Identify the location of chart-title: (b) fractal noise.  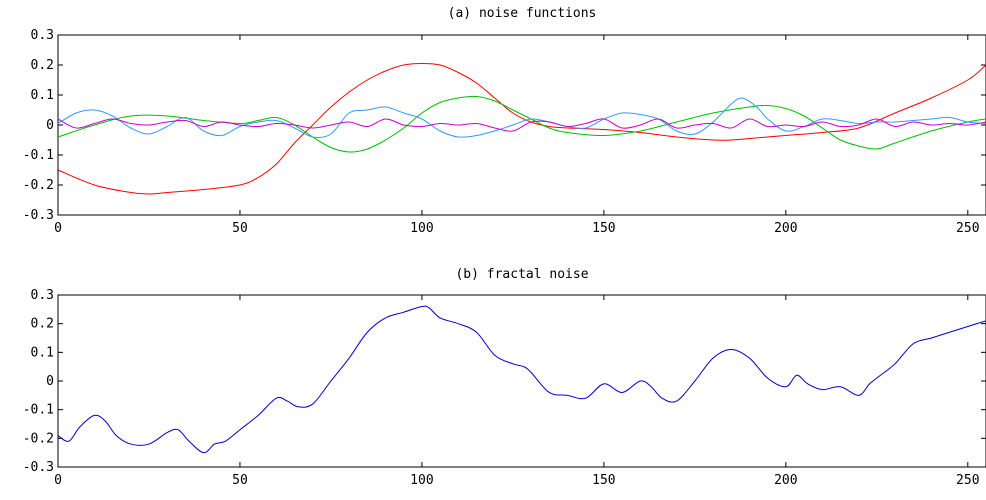
(521, 274).